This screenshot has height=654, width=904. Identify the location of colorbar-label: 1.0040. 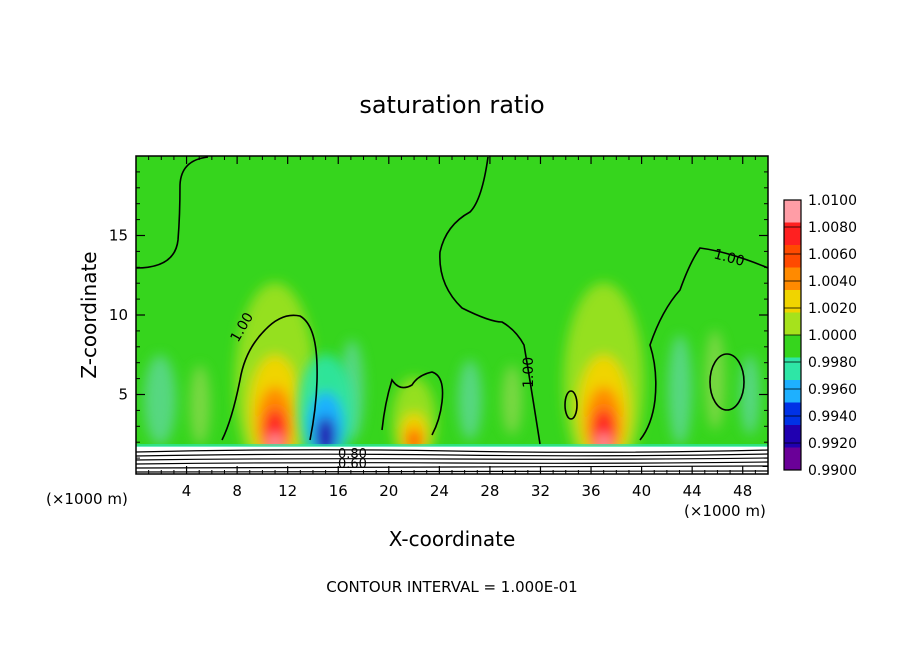
(832, 282).